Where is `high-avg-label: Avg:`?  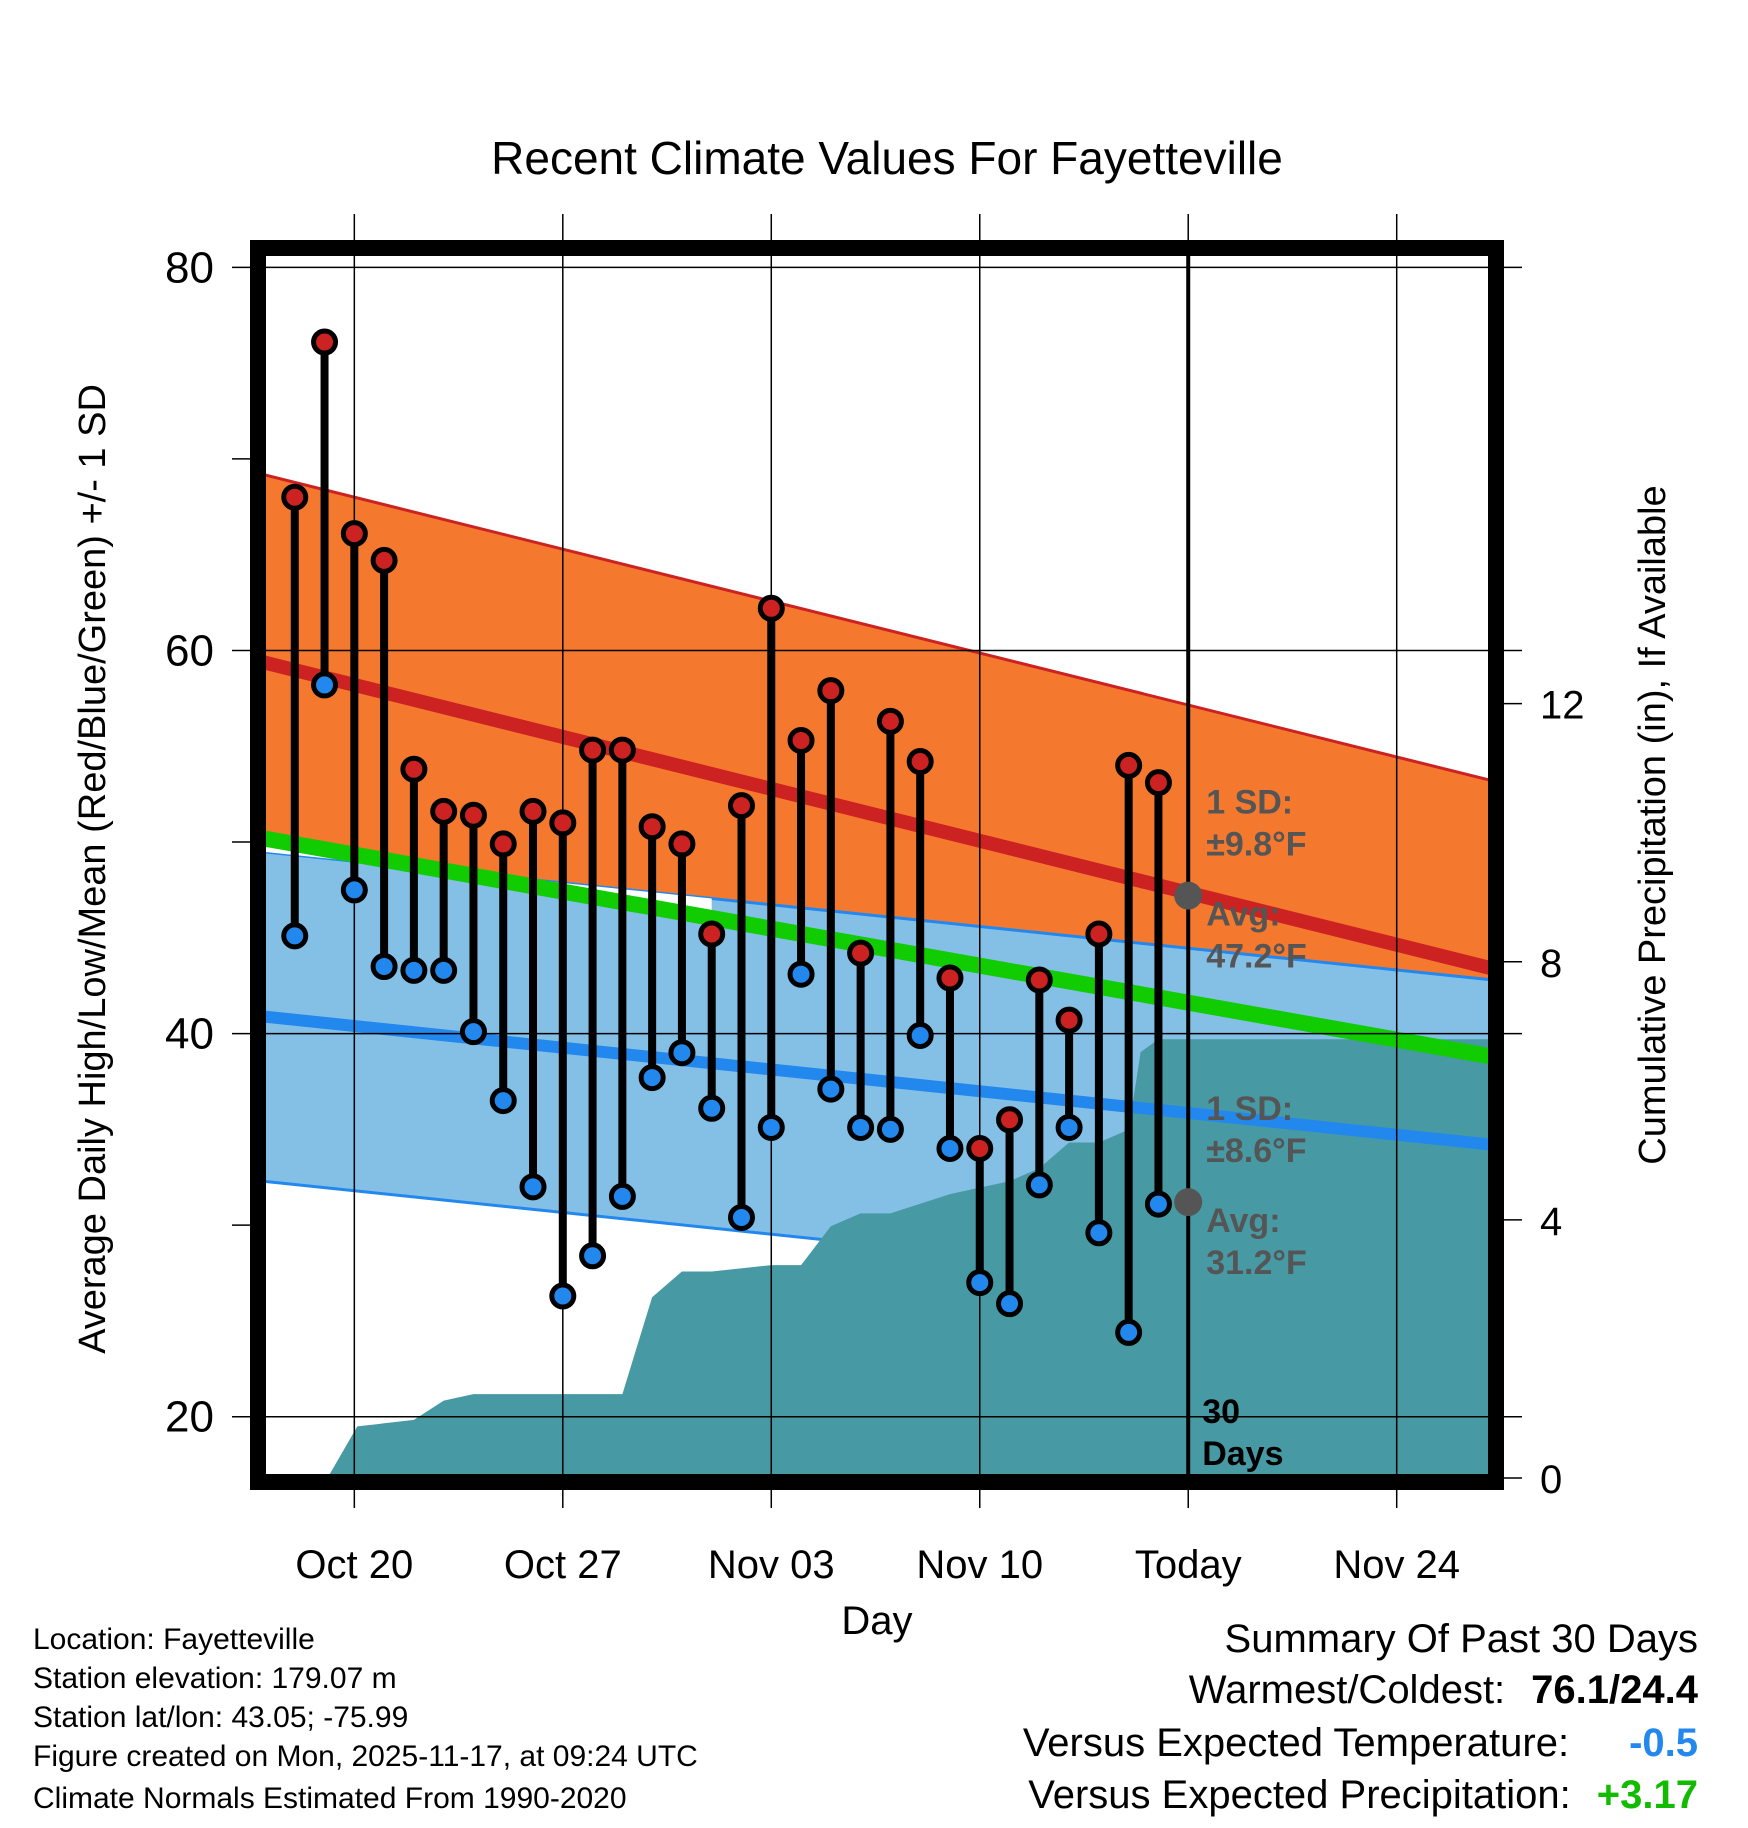
high-avg-label: Avg: is located at coordinates (1243, 915).